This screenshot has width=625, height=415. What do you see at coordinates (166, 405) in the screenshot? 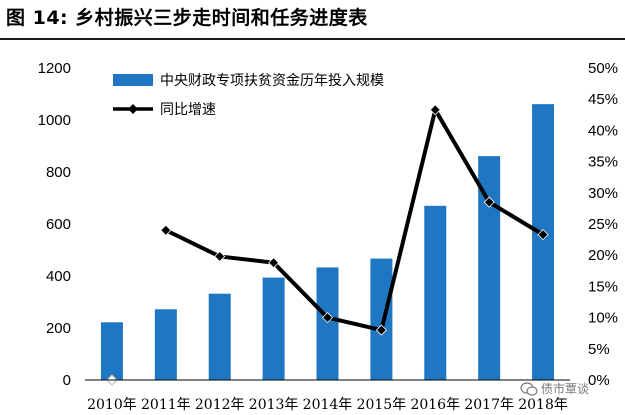
I see `x-tick-label: 2011年` at bounding box center [166, 405].